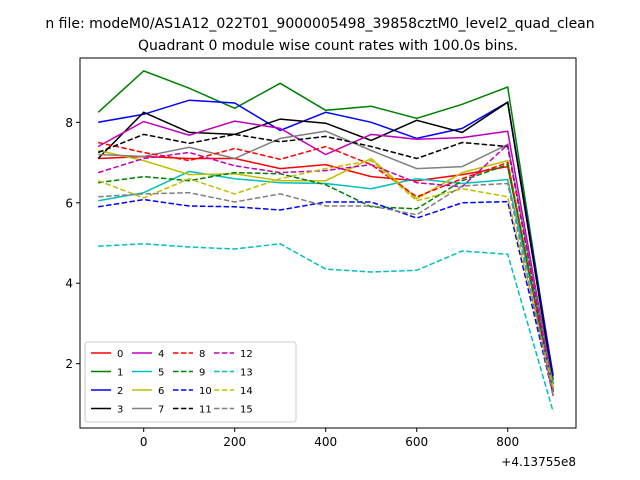 This screenshot has height=480, width=640. Describe the element at coordinates (161, 391) in the screenshot. I see `legend-label-6: 6` at that location.